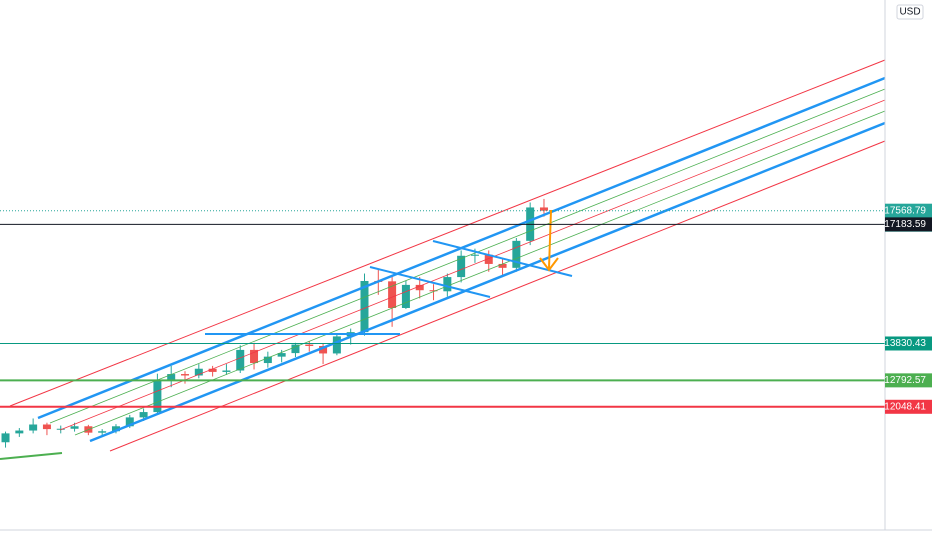 The height and width of the screenshot is (550, 932). I want to click on arrow-head, so click(549, 264).